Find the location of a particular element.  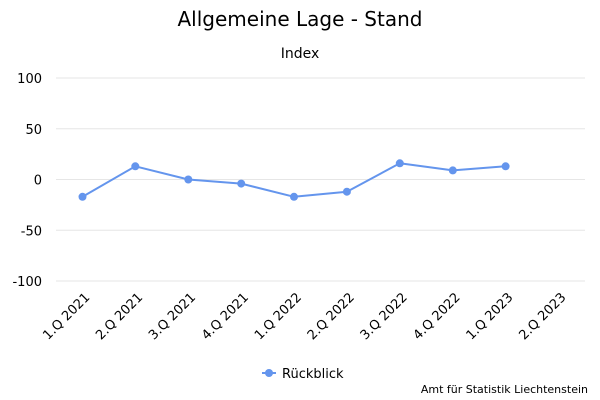

legend: Rückblick is located at coordinates (303, 374).